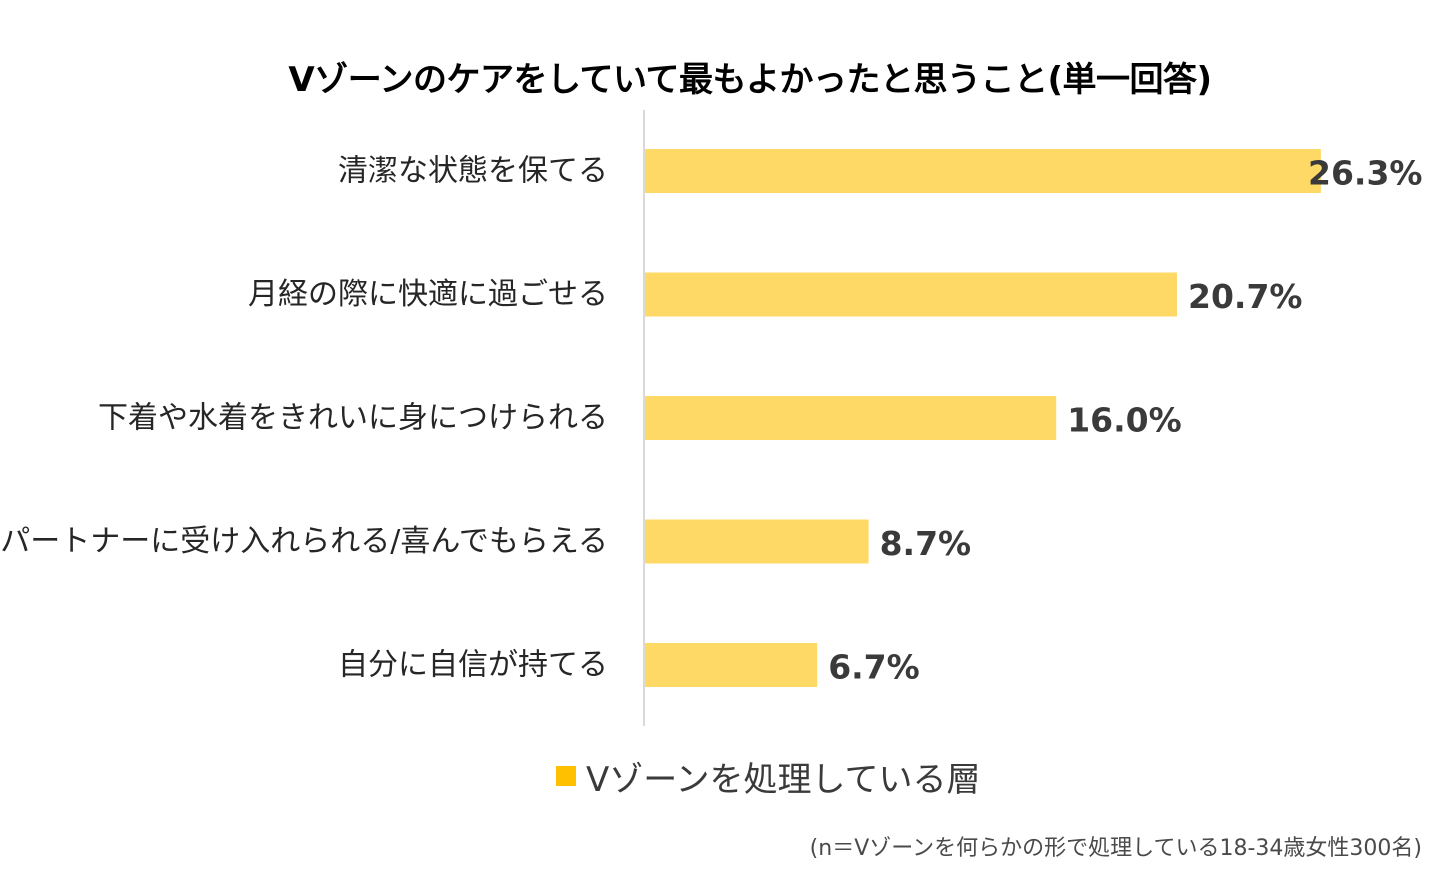 The image size is (1440, 875). Describe the element at coordinates (428, 294) in the screenshot. I see `category-label-2: 月経の際に快適に過ごせる` at that location.